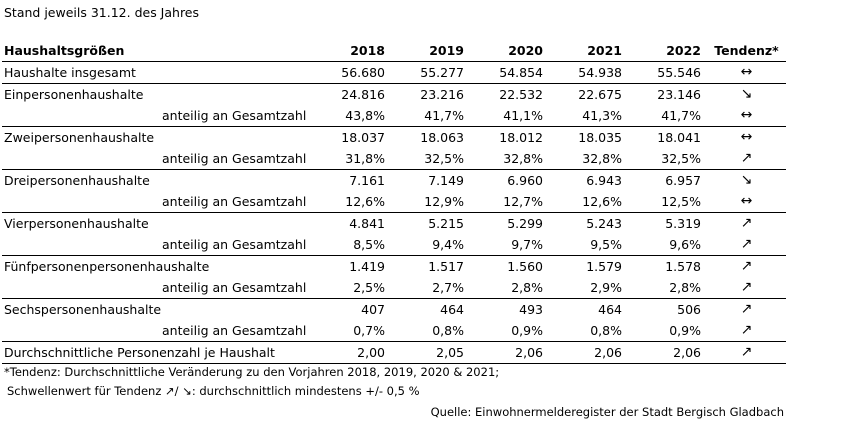 The height and width of the screenshot is (442, 846). What do you see at coordinates (351, 180) in the screenshot?
I see `value-cell-2018: 7.161` at bounding box center [351, 180].